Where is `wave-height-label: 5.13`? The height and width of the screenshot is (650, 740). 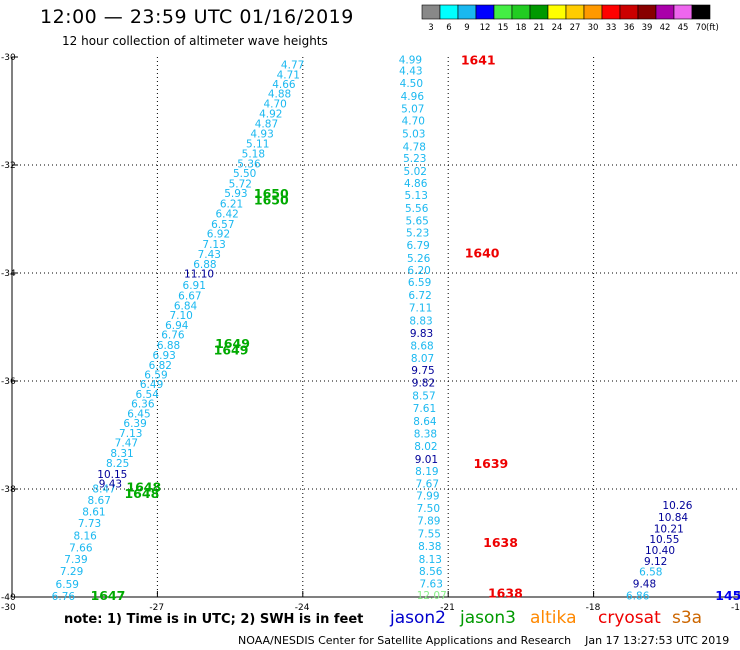
wave-height-label: 5.13 is located at coordinates (416, 196).